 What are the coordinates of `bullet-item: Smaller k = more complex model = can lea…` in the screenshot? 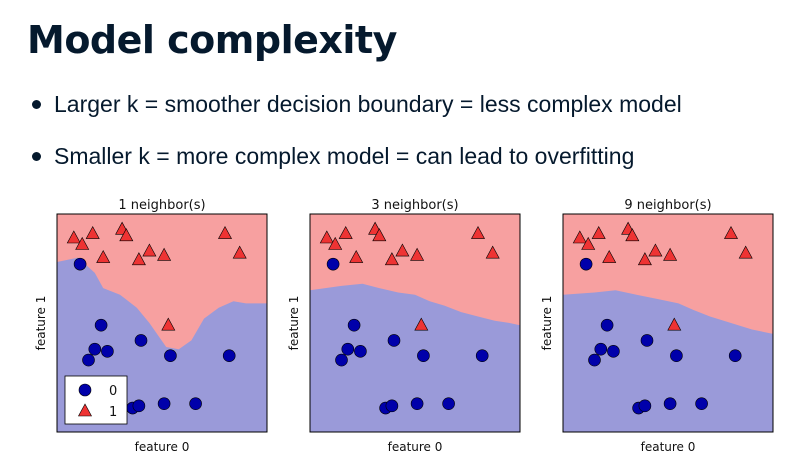 It's located at (356, 164).